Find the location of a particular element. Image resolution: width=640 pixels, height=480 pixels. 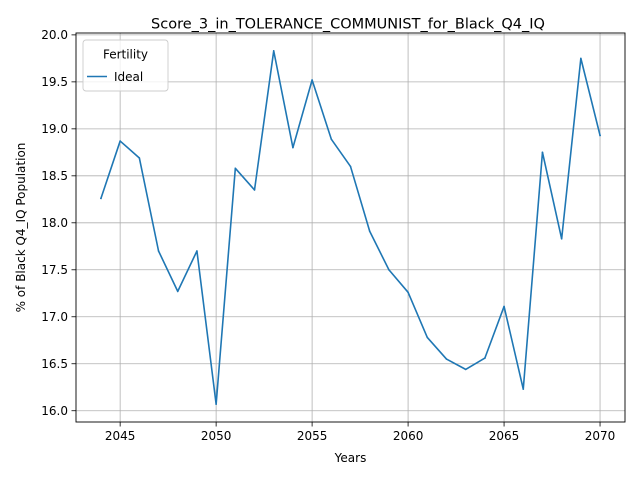

x-tick-label: 2060 is located at coordinates (408, 436).